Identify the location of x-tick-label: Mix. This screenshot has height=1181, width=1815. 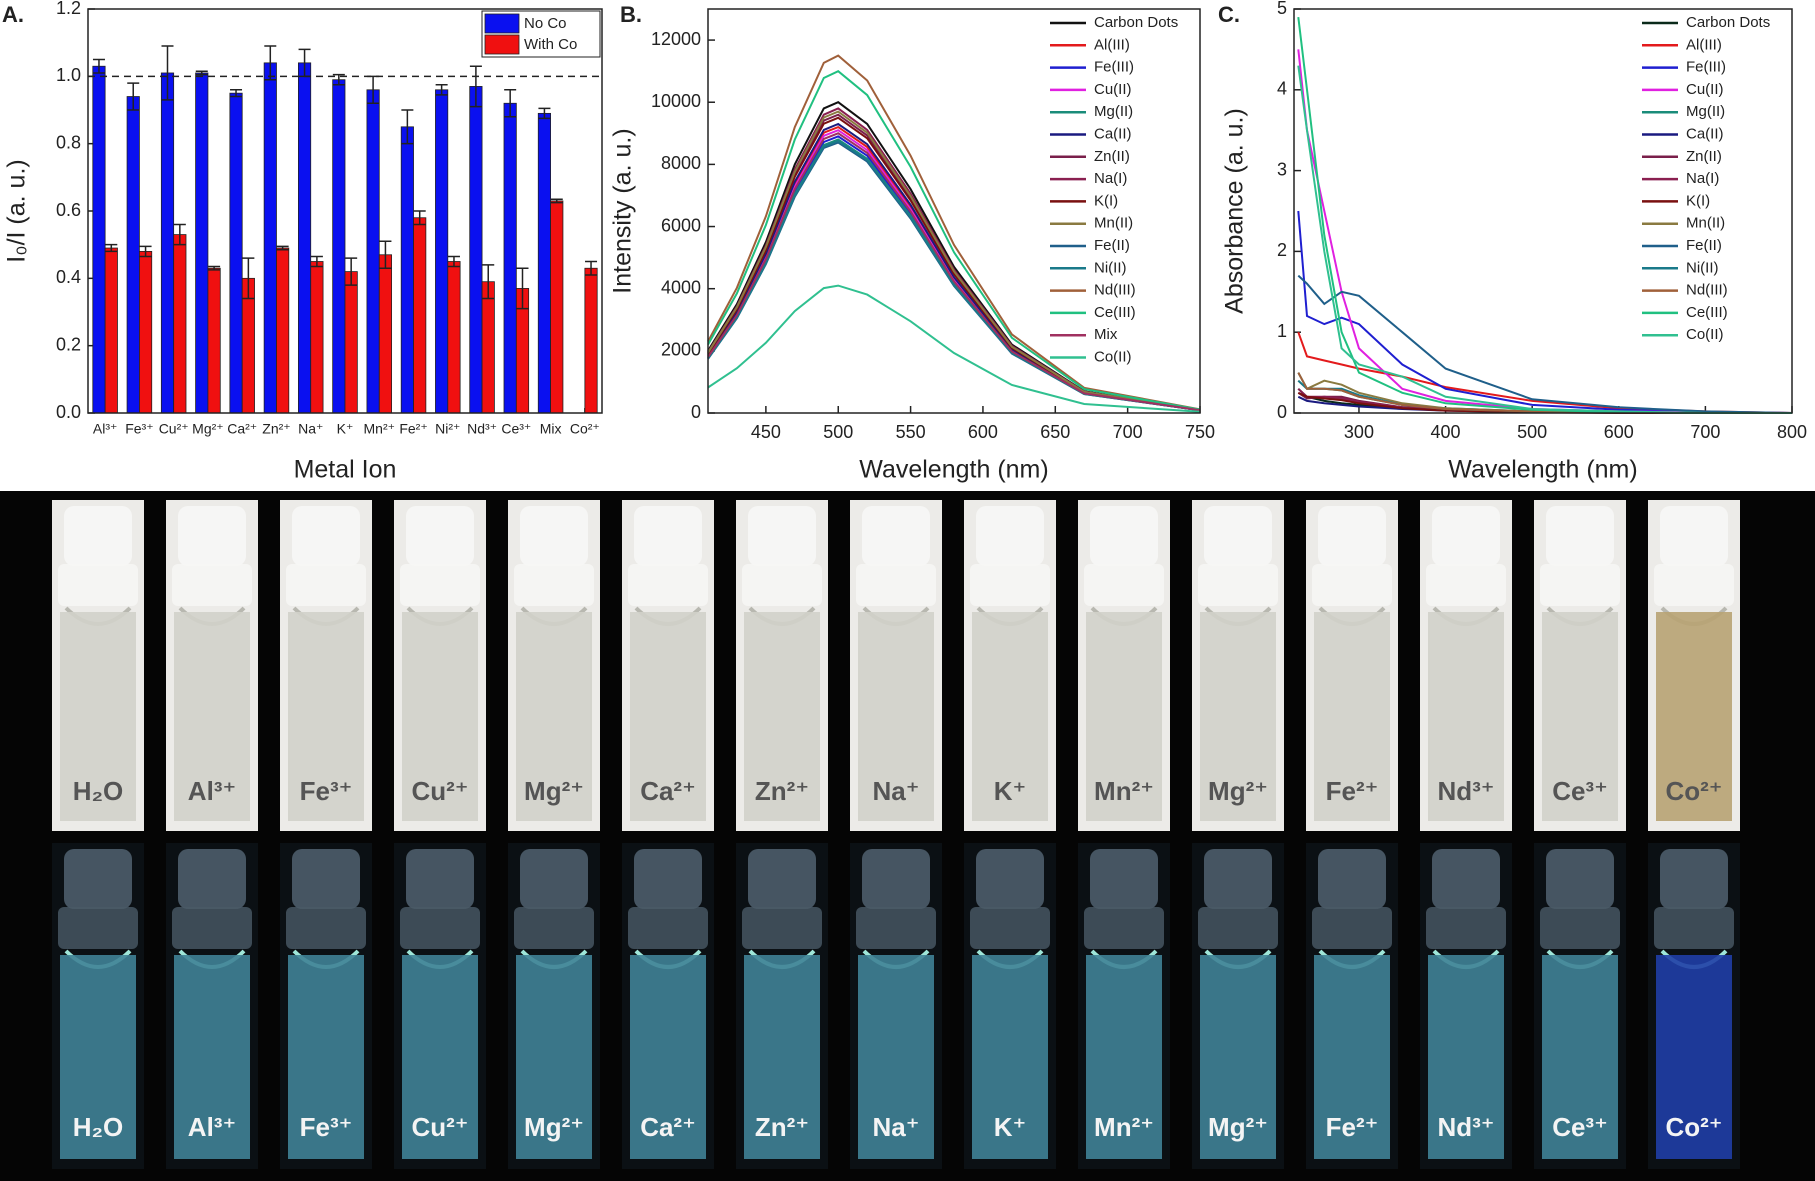
(551, 429).